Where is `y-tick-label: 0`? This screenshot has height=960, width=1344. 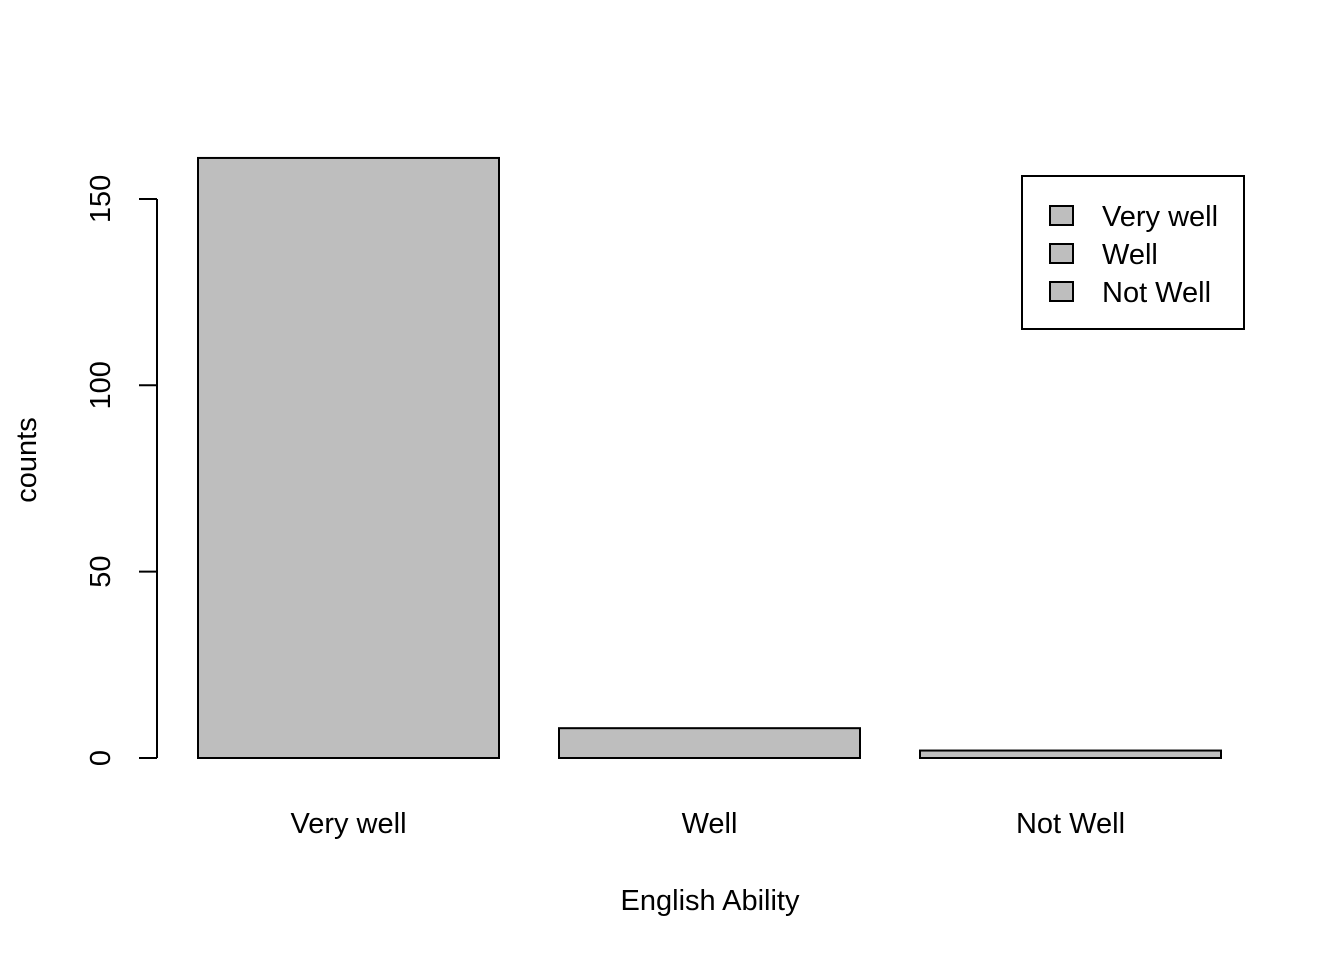 y-tick-label: 0 is located at coordinates (101, 758).